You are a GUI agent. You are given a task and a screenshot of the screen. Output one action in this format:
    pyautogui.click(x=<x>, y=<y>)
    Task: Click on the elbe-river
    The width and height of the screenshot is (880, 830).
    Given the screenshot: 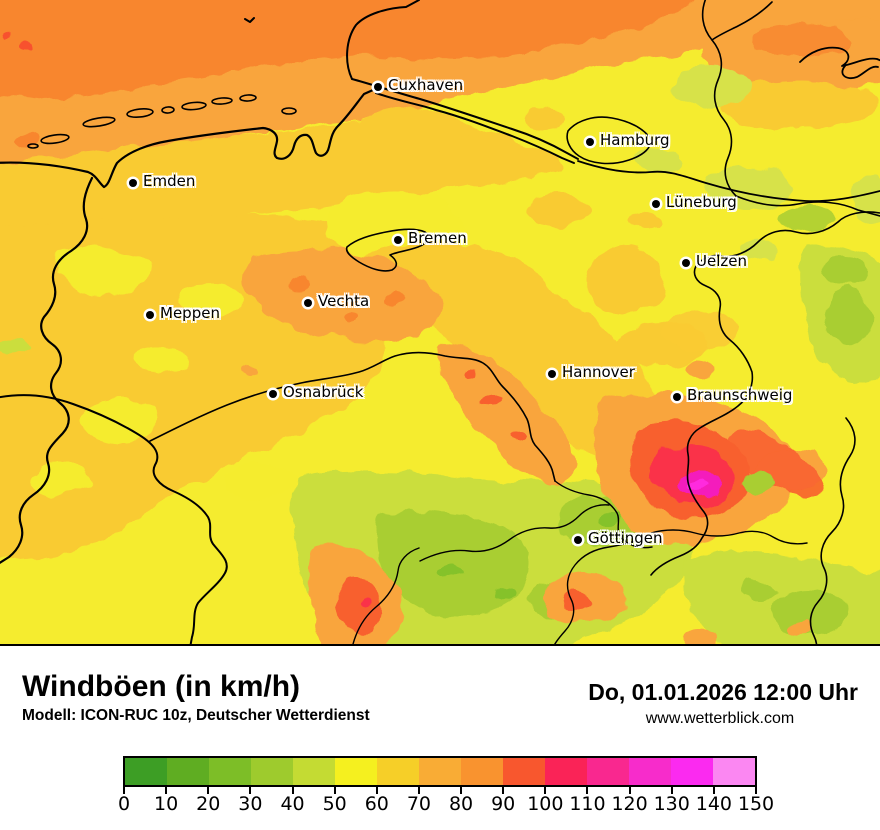 What is the action you would take?
    pyautogui.click(x=728, y=181)
    